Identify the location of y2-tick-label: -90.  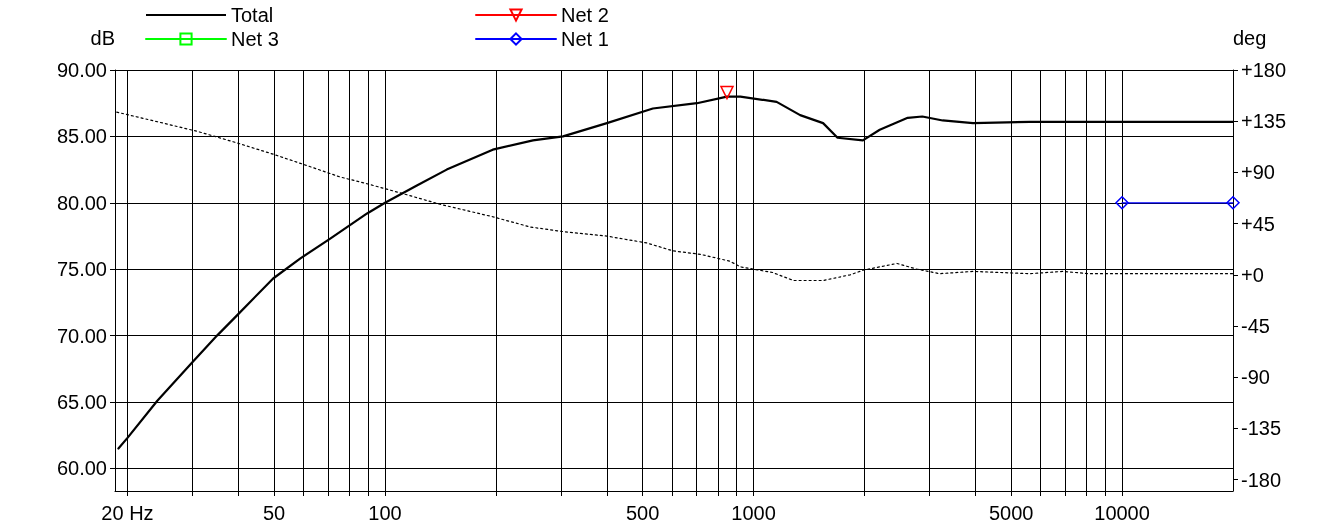
(1255, 377).